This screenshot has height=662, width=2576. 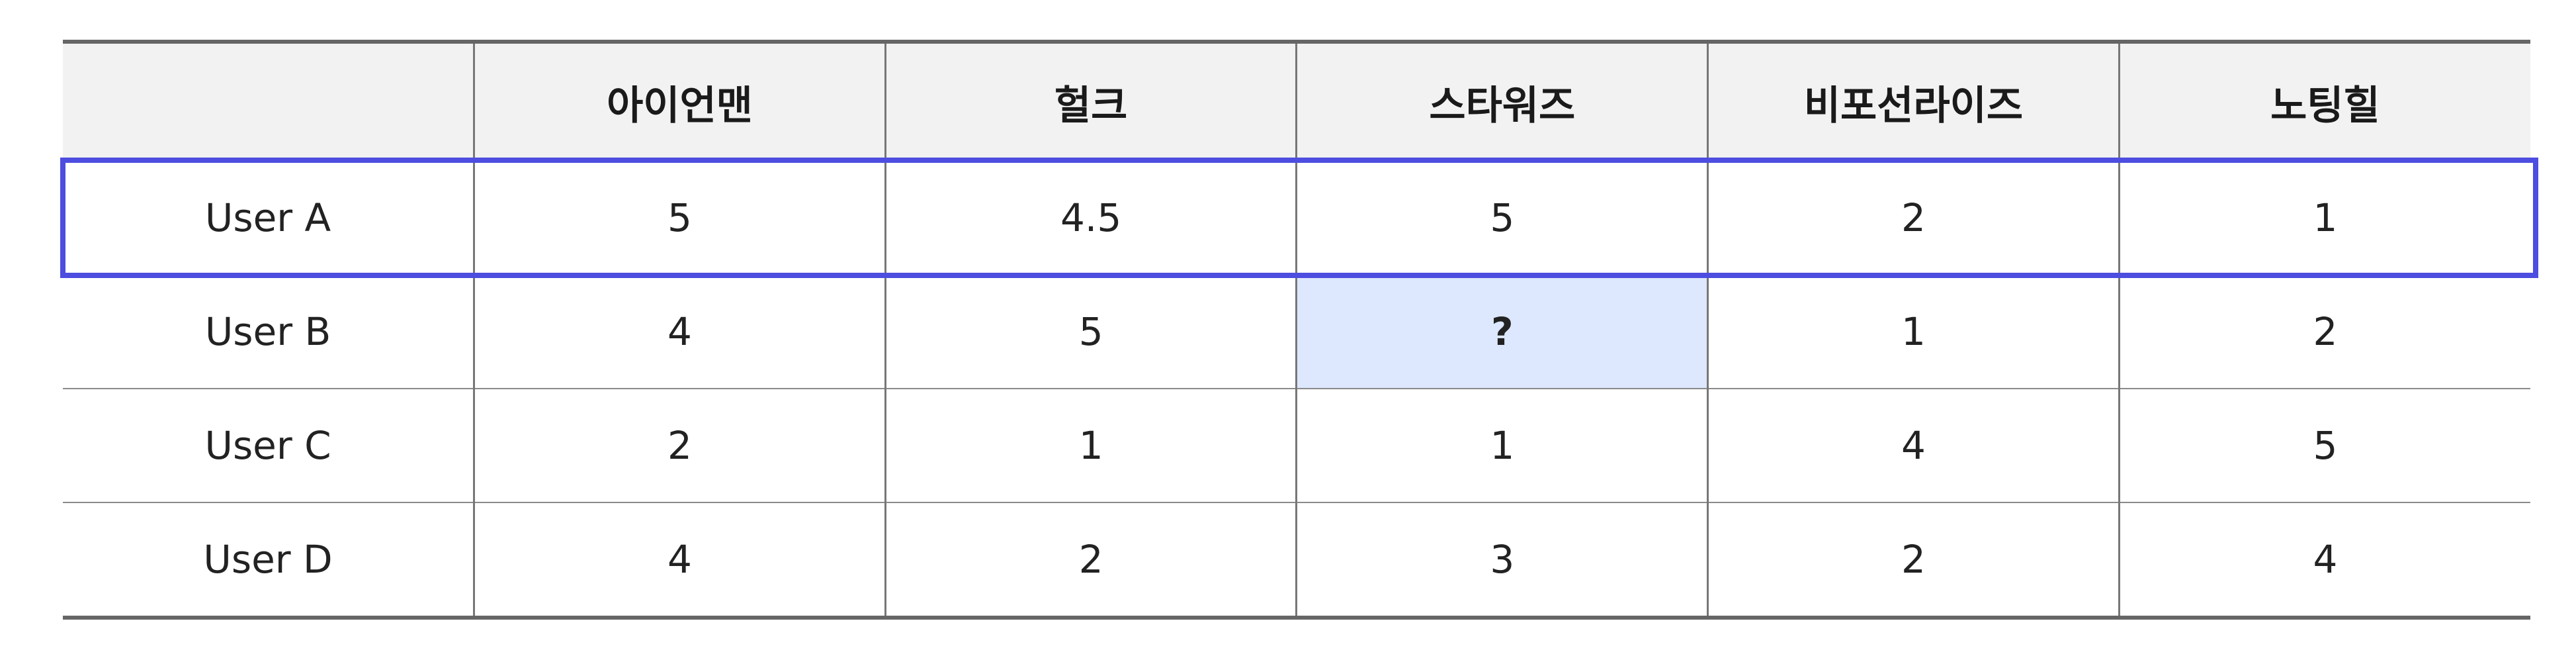 I want to click on row-label-user-a: User A, so click(x=268, y=218).